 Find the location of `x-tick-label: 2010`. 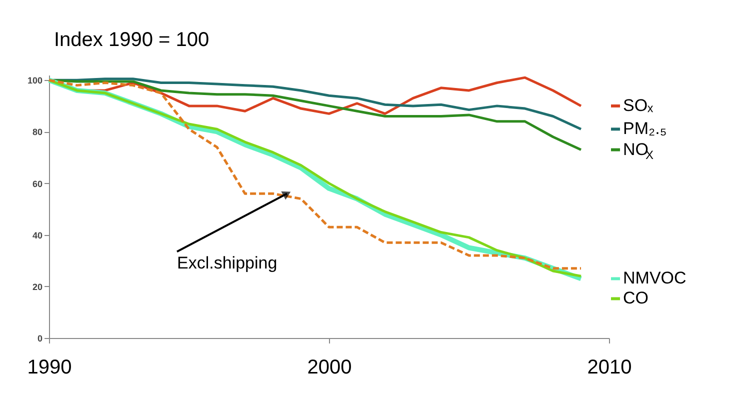

x-tick-label: 2010 is located at coordinates (609, 367).